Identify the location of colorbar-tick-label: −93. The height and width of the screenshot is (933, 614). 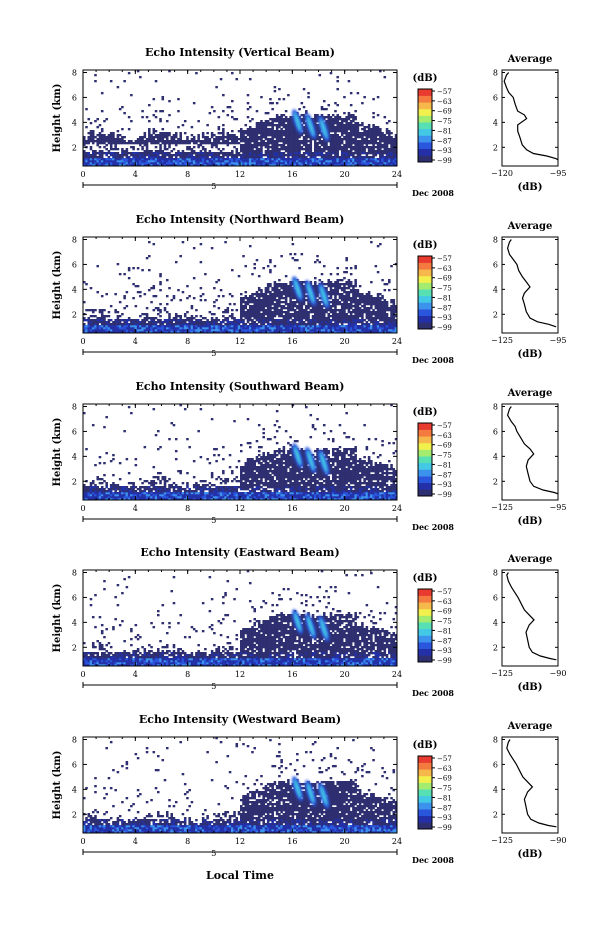
(444, 318).